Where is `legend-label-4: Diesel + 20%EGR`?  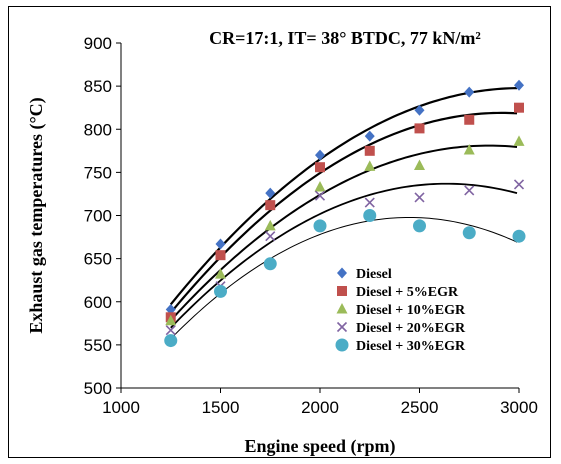 legend-label-4: Diesel + 20%EGR is located at coordinates (411, 328).